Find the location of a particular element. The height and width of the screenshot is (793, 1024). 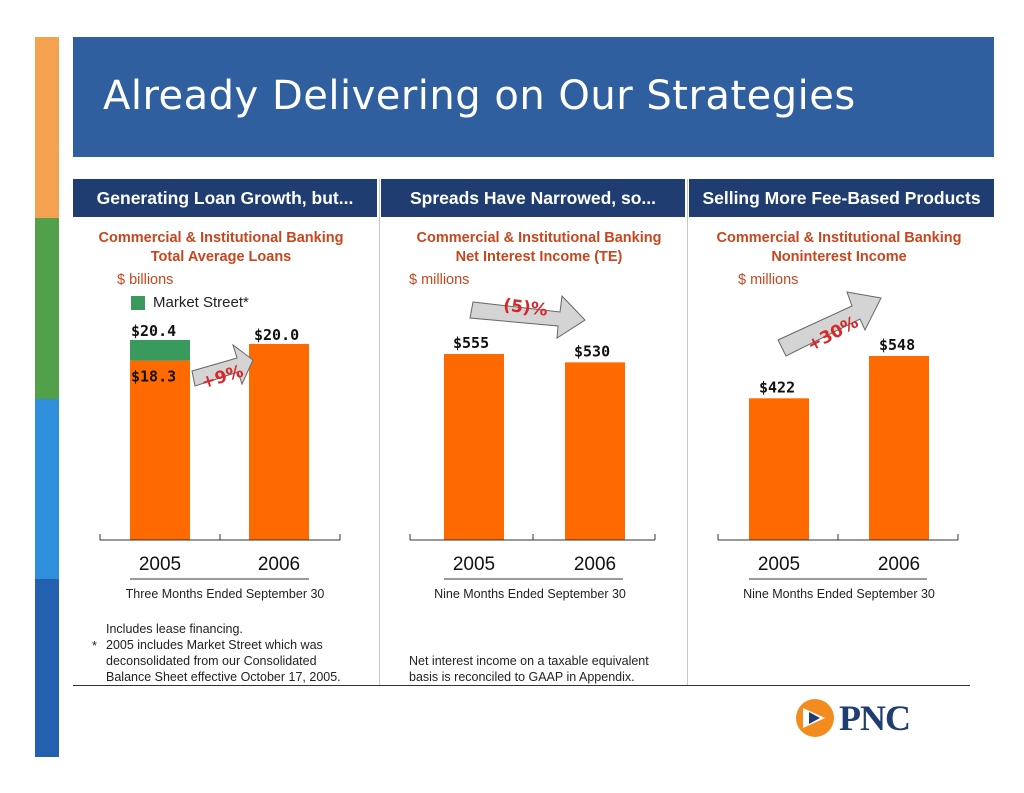

pnc-logo: PNC is located at coordinates (853, 718).